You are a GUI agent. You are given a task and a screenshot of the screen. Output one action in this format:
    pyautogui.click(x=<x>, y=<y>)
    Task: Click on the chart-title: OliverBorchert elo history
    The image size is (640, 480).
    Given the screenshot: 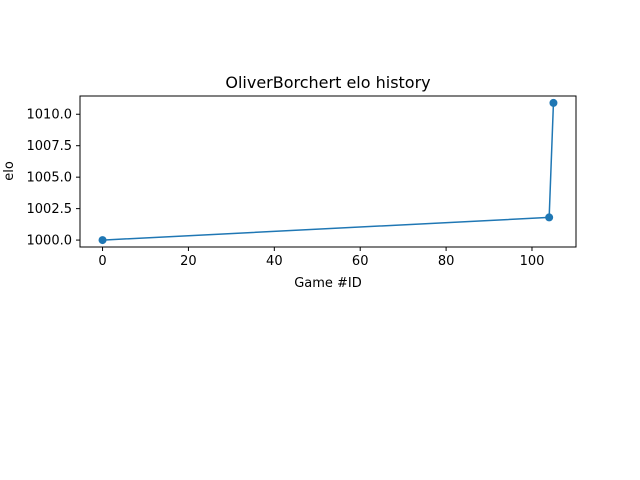 What is the action you would take?
    pyautogui.click(x=327, y=82)
    